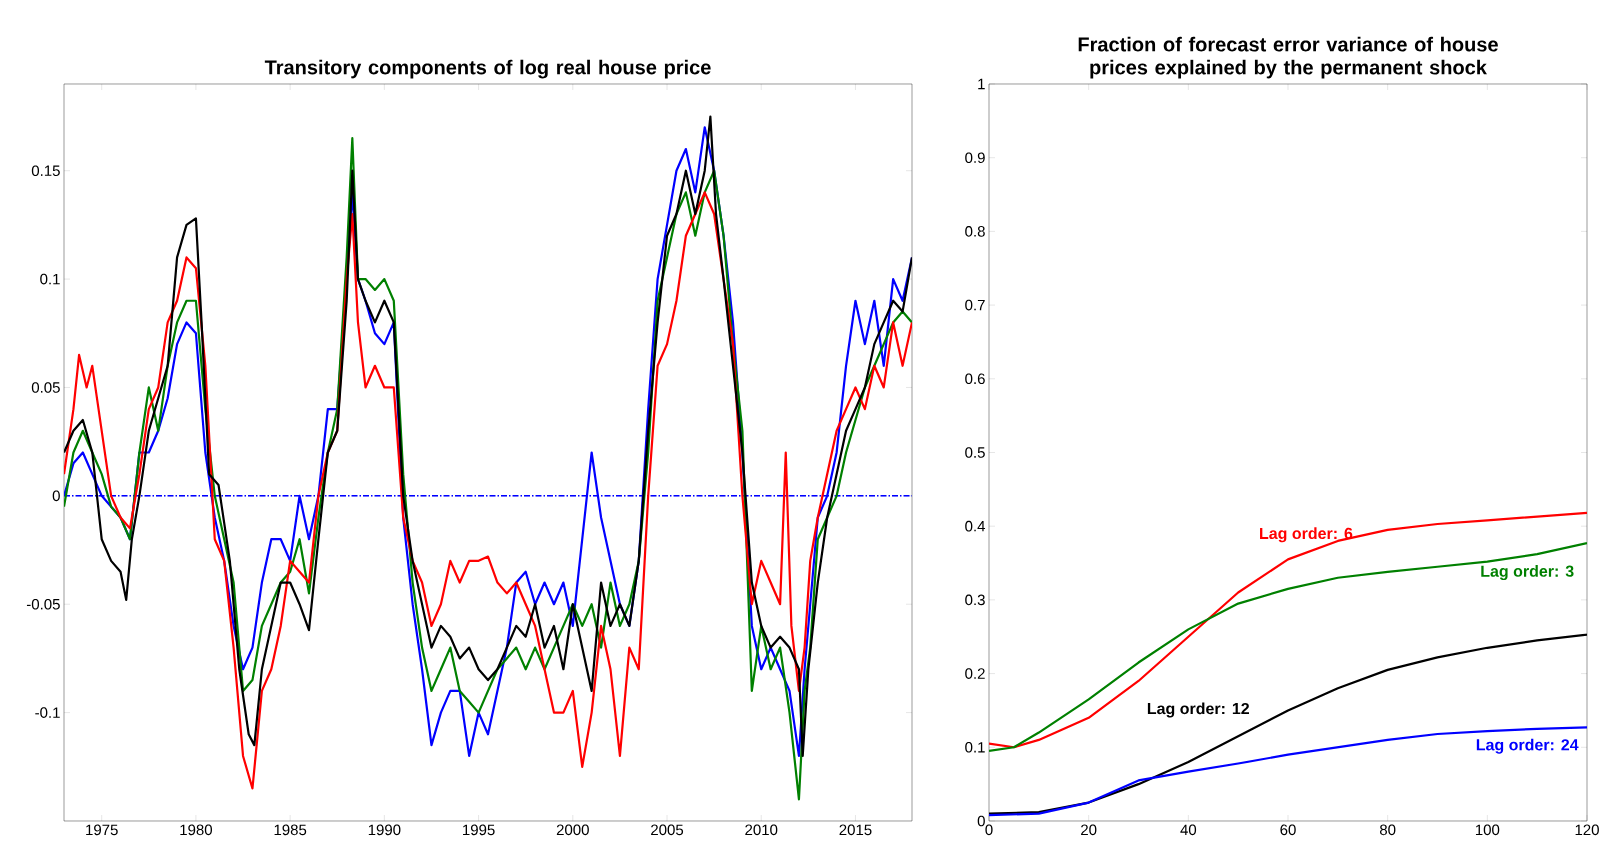  What do you see at coordinates (761, 830) in the screenshot?
I see `x-tick-label: 2010` at bounding box center [761, 830].